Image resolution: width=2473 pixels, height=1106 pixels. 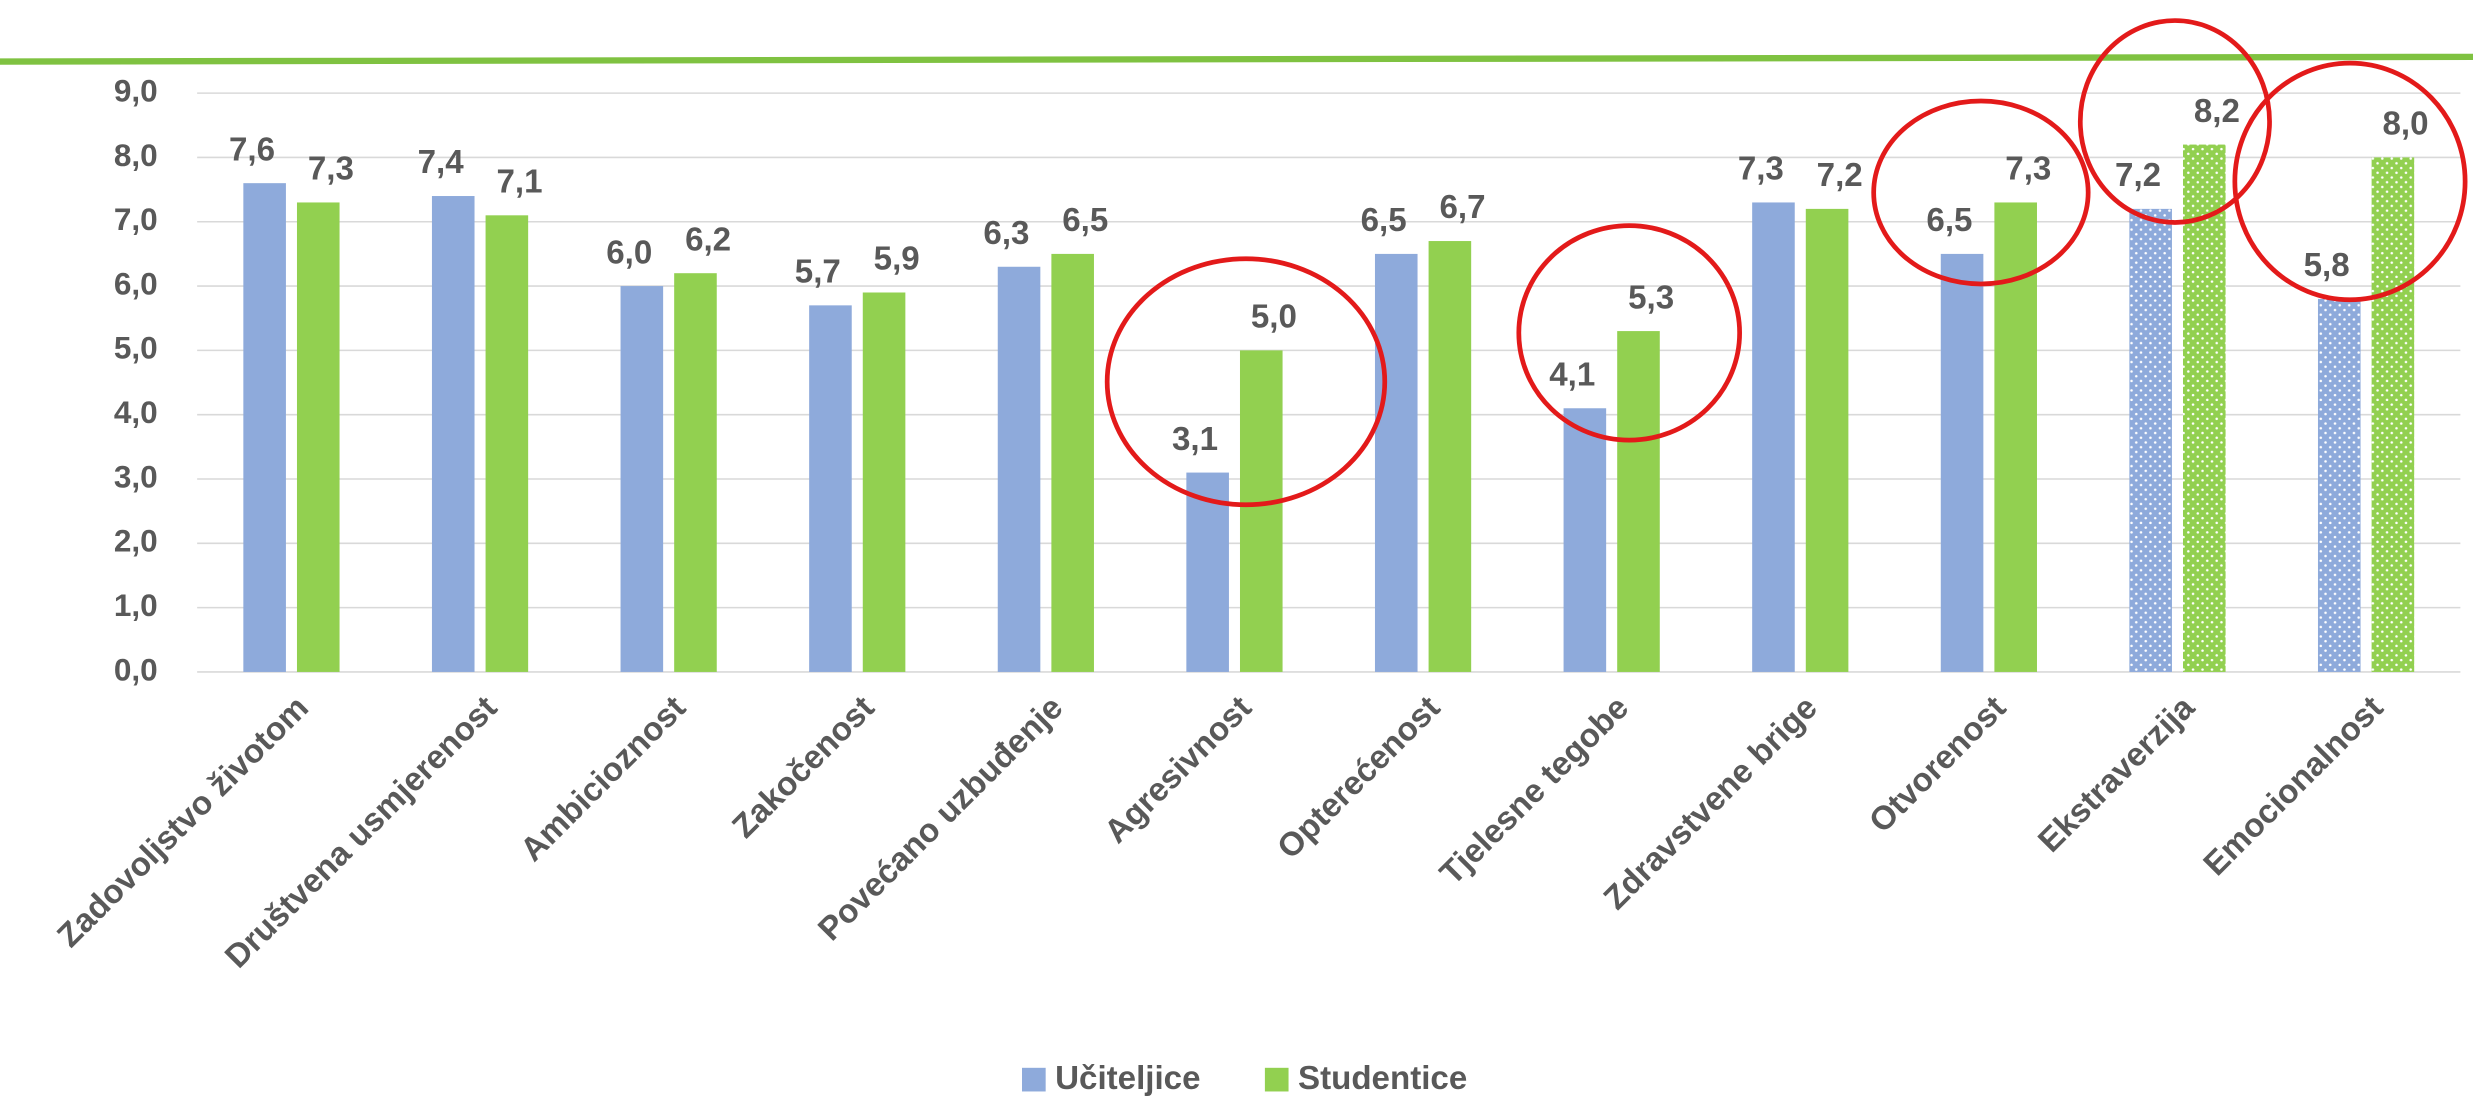 What do you see at coordinates (1236, 59) in the screenshot?
I see `top-rule` at bounding box center [1236, 59].